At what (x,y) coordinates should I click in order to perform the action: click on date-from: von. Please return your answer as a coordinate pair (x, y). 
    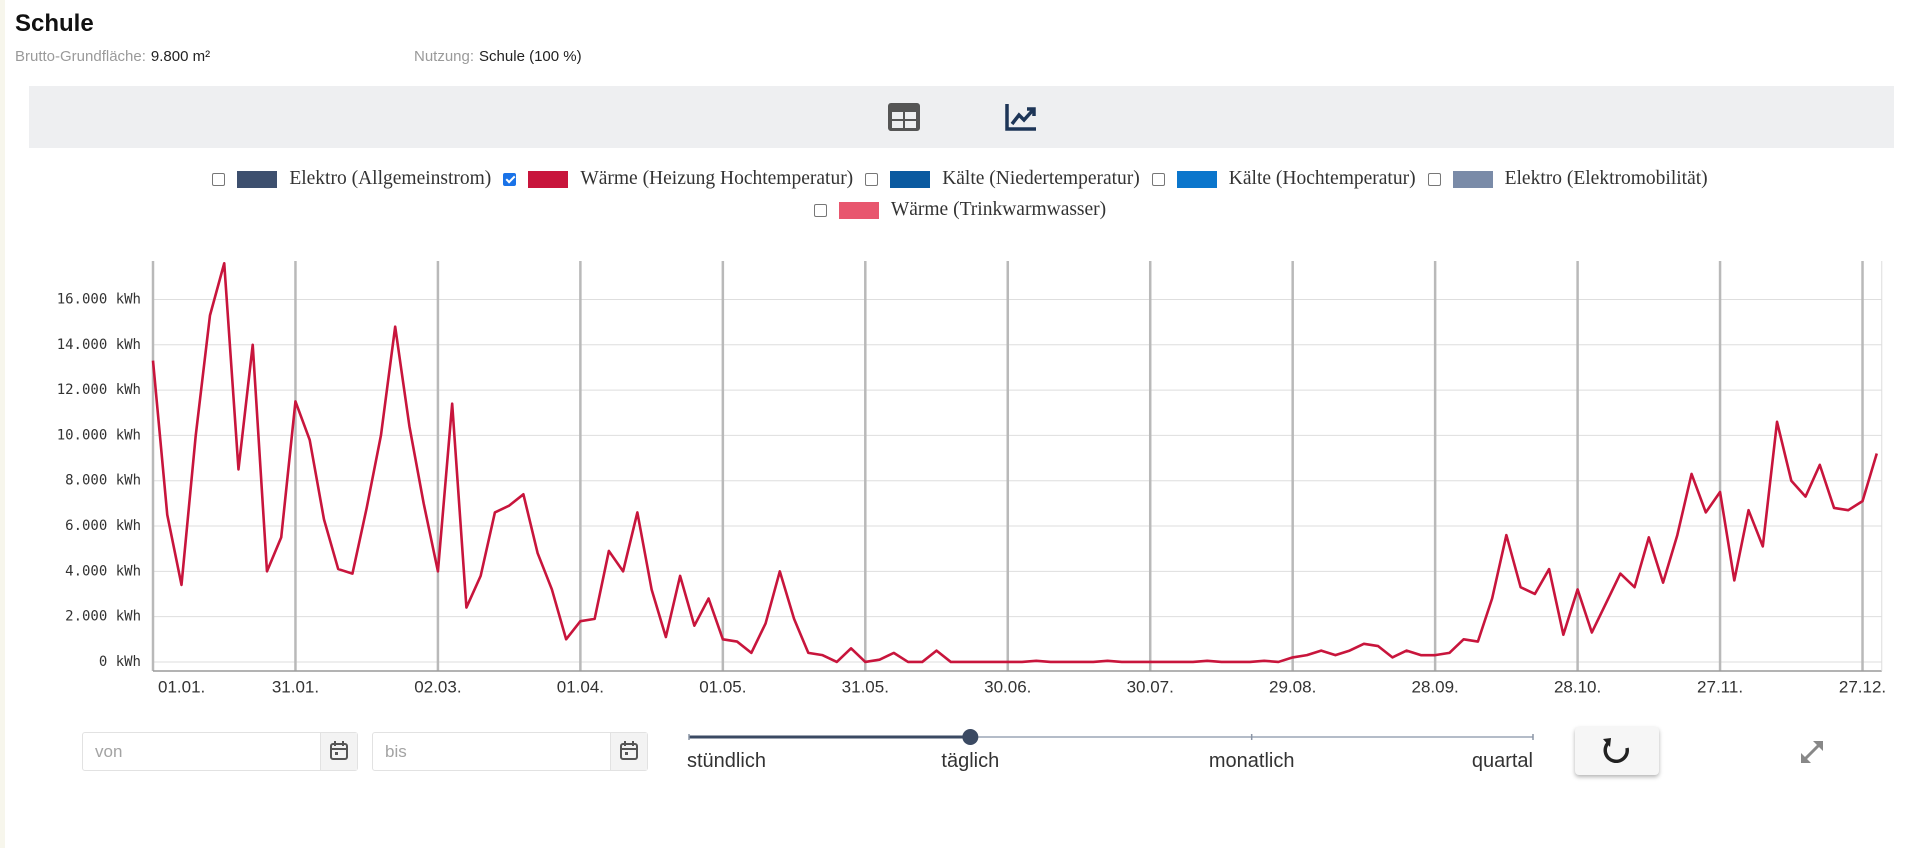
    Looking at the image, I should click on (220, 751).